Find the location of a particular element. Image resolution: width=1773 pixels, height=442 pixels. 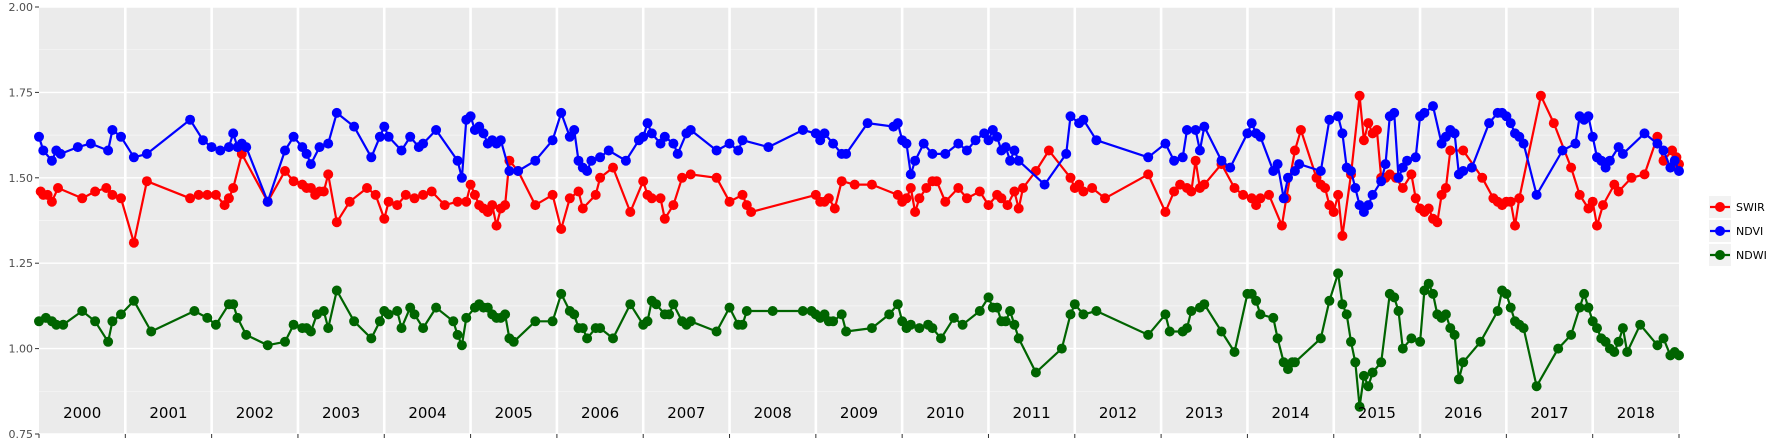

y-axis: 0.75 1.00 1.25 1.50 1.75 2.00 is located at coordinates (24, 221).